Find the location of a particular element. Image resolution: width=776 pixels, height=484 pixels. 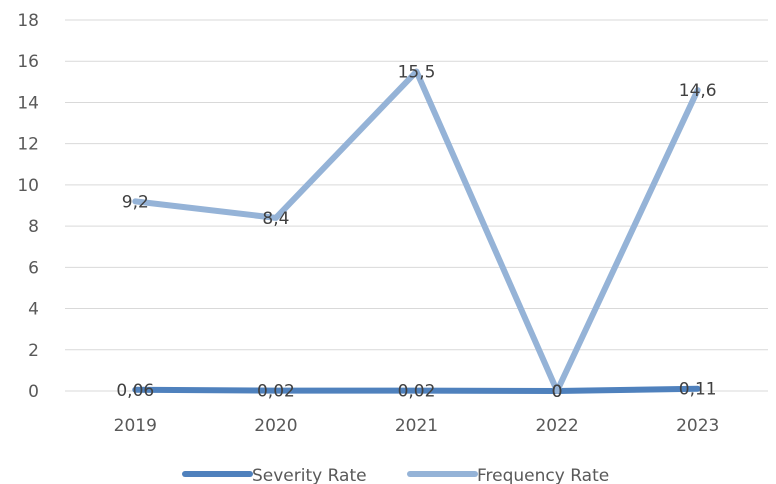

x-tick-label: 2022 is located at coordinates (556, 426).